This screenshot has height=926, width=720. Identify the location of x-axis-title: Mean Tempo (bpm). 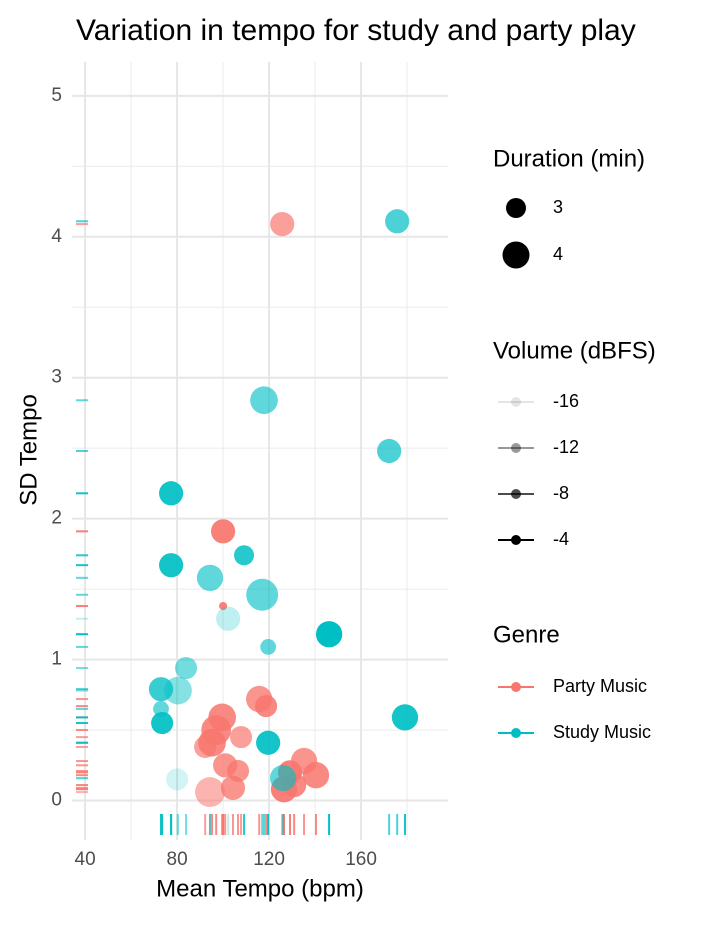
(260, 888).